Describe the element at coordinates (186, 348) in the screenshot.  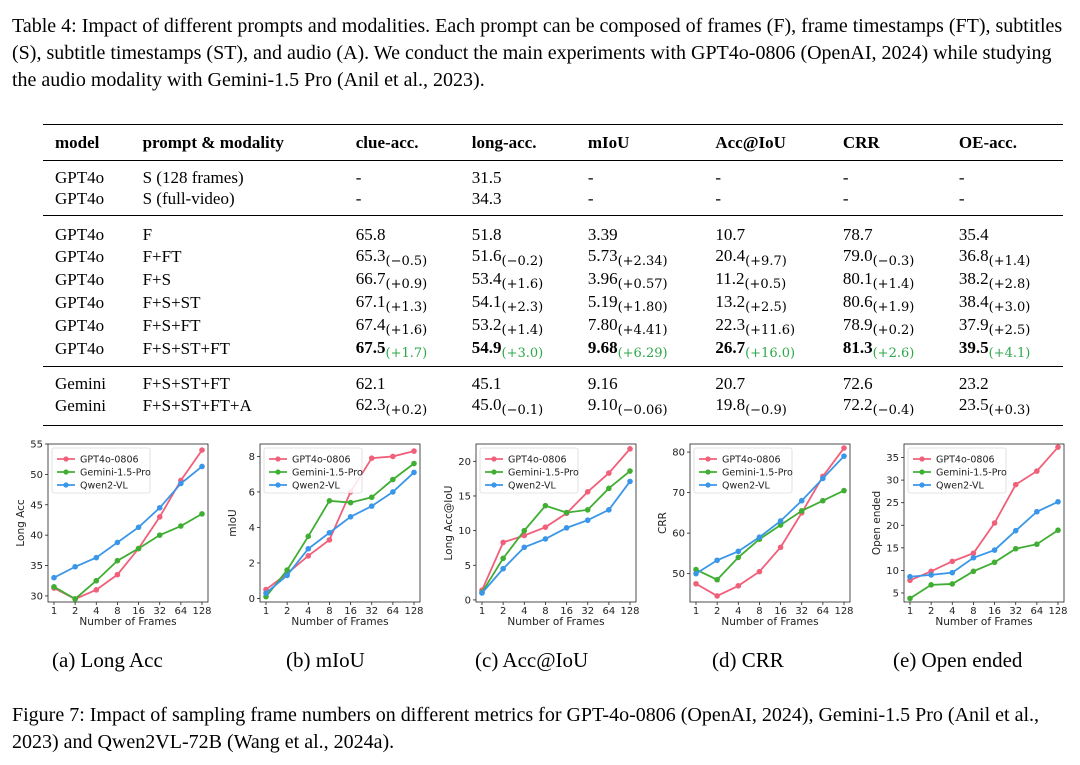
I see `cell-prompt: F+S+ST+FT` at that location.